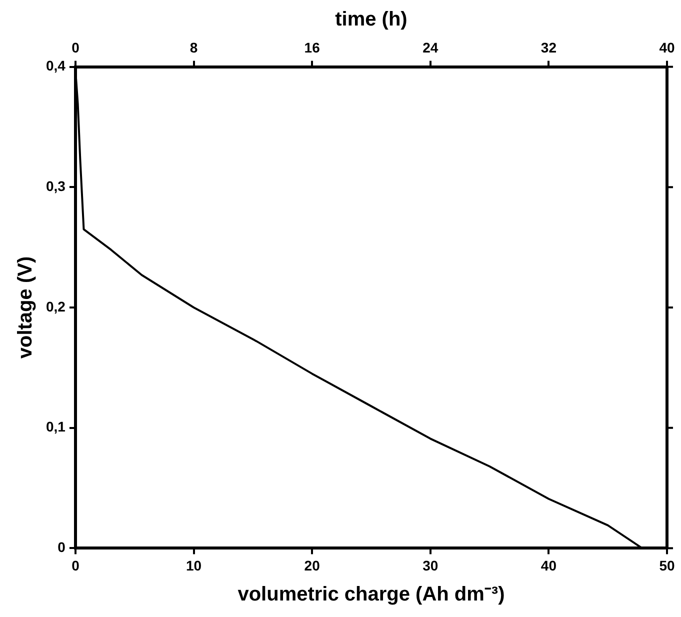 This screenshot has height=617, width=681. What do you see at coordinates (76, 565) in the screenshot?
I see `x-tick-label: 0` at bounding box center [76, 565].